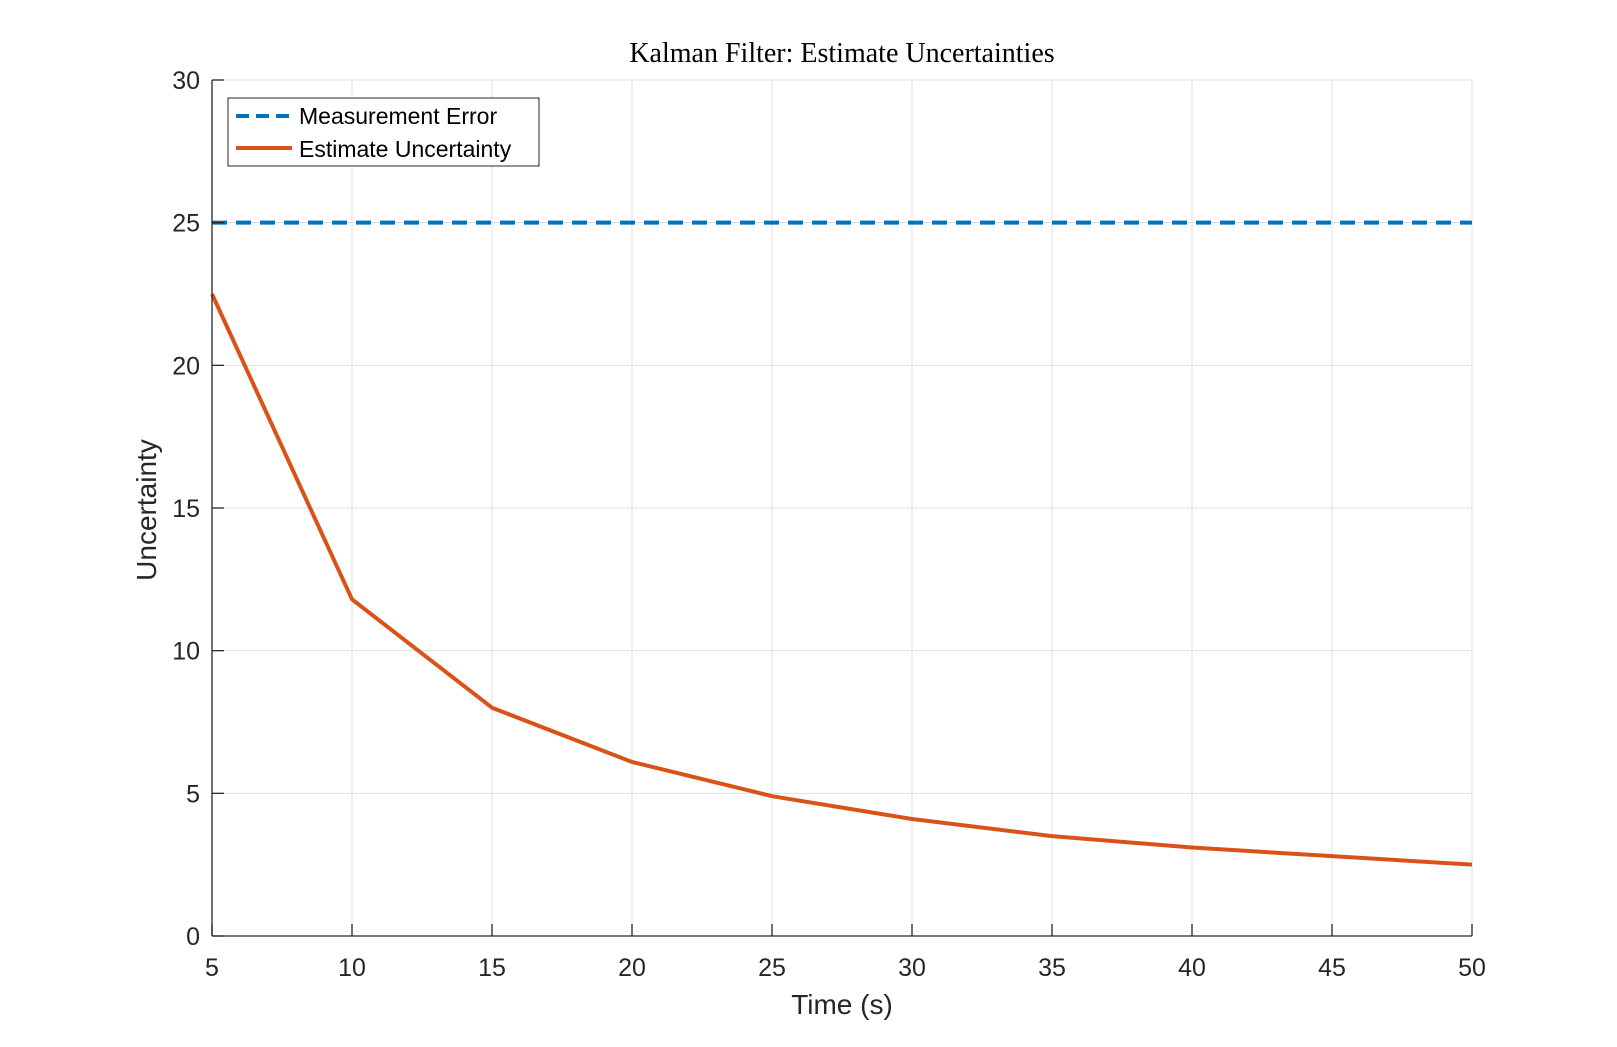  Describe the element at coordinates (1052, 968) in the screenshot. I see `x-tick-label: 35` at that location.